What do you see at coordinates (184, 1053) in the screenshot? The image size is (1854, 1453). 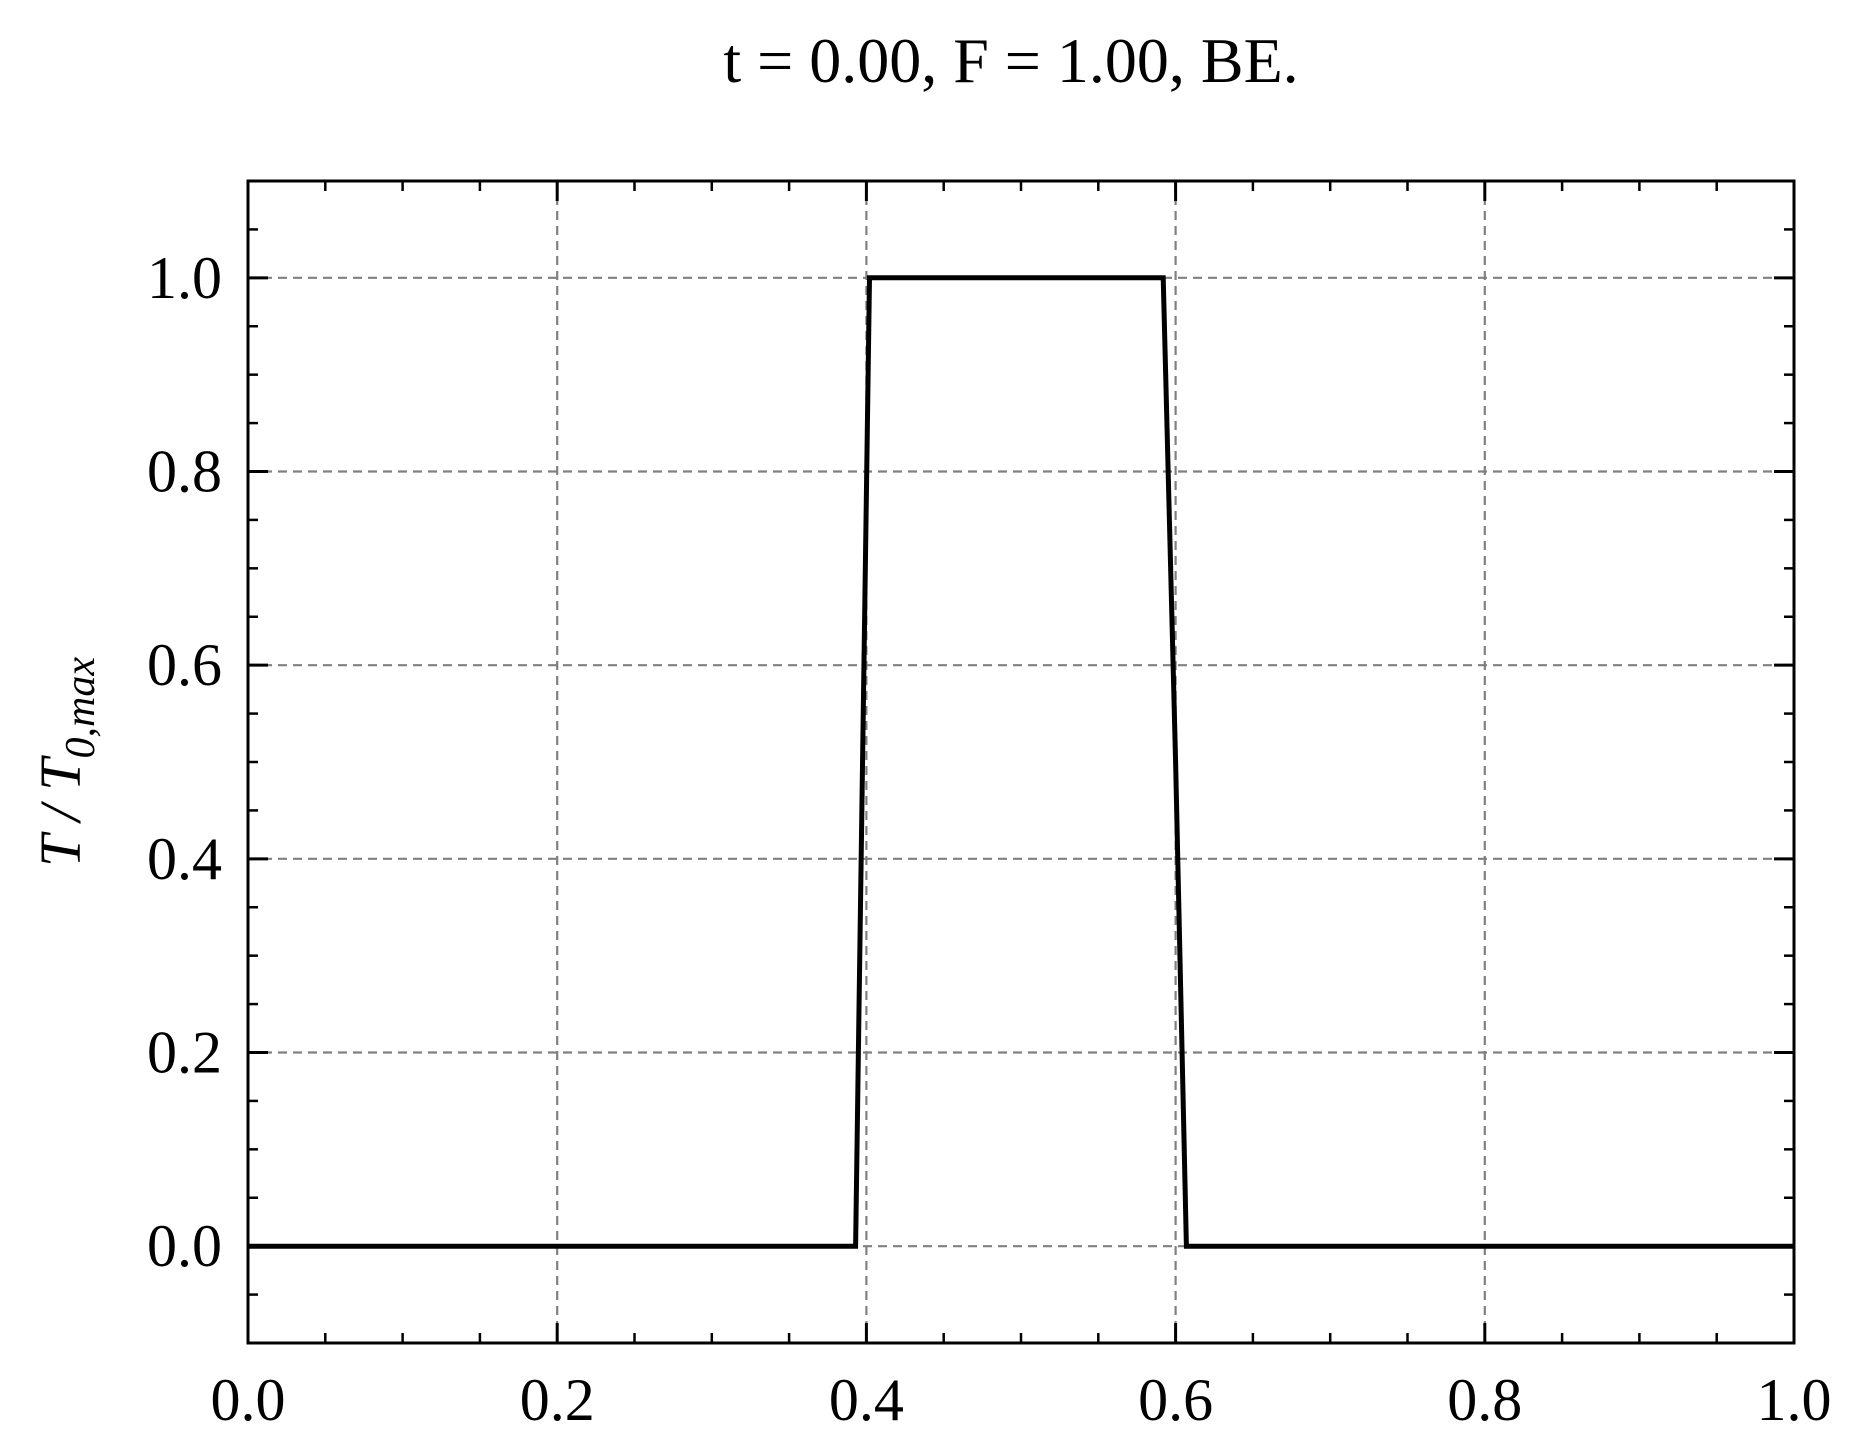 I see `y-tick-label: 0.2` at bounding box center [184, 1053].